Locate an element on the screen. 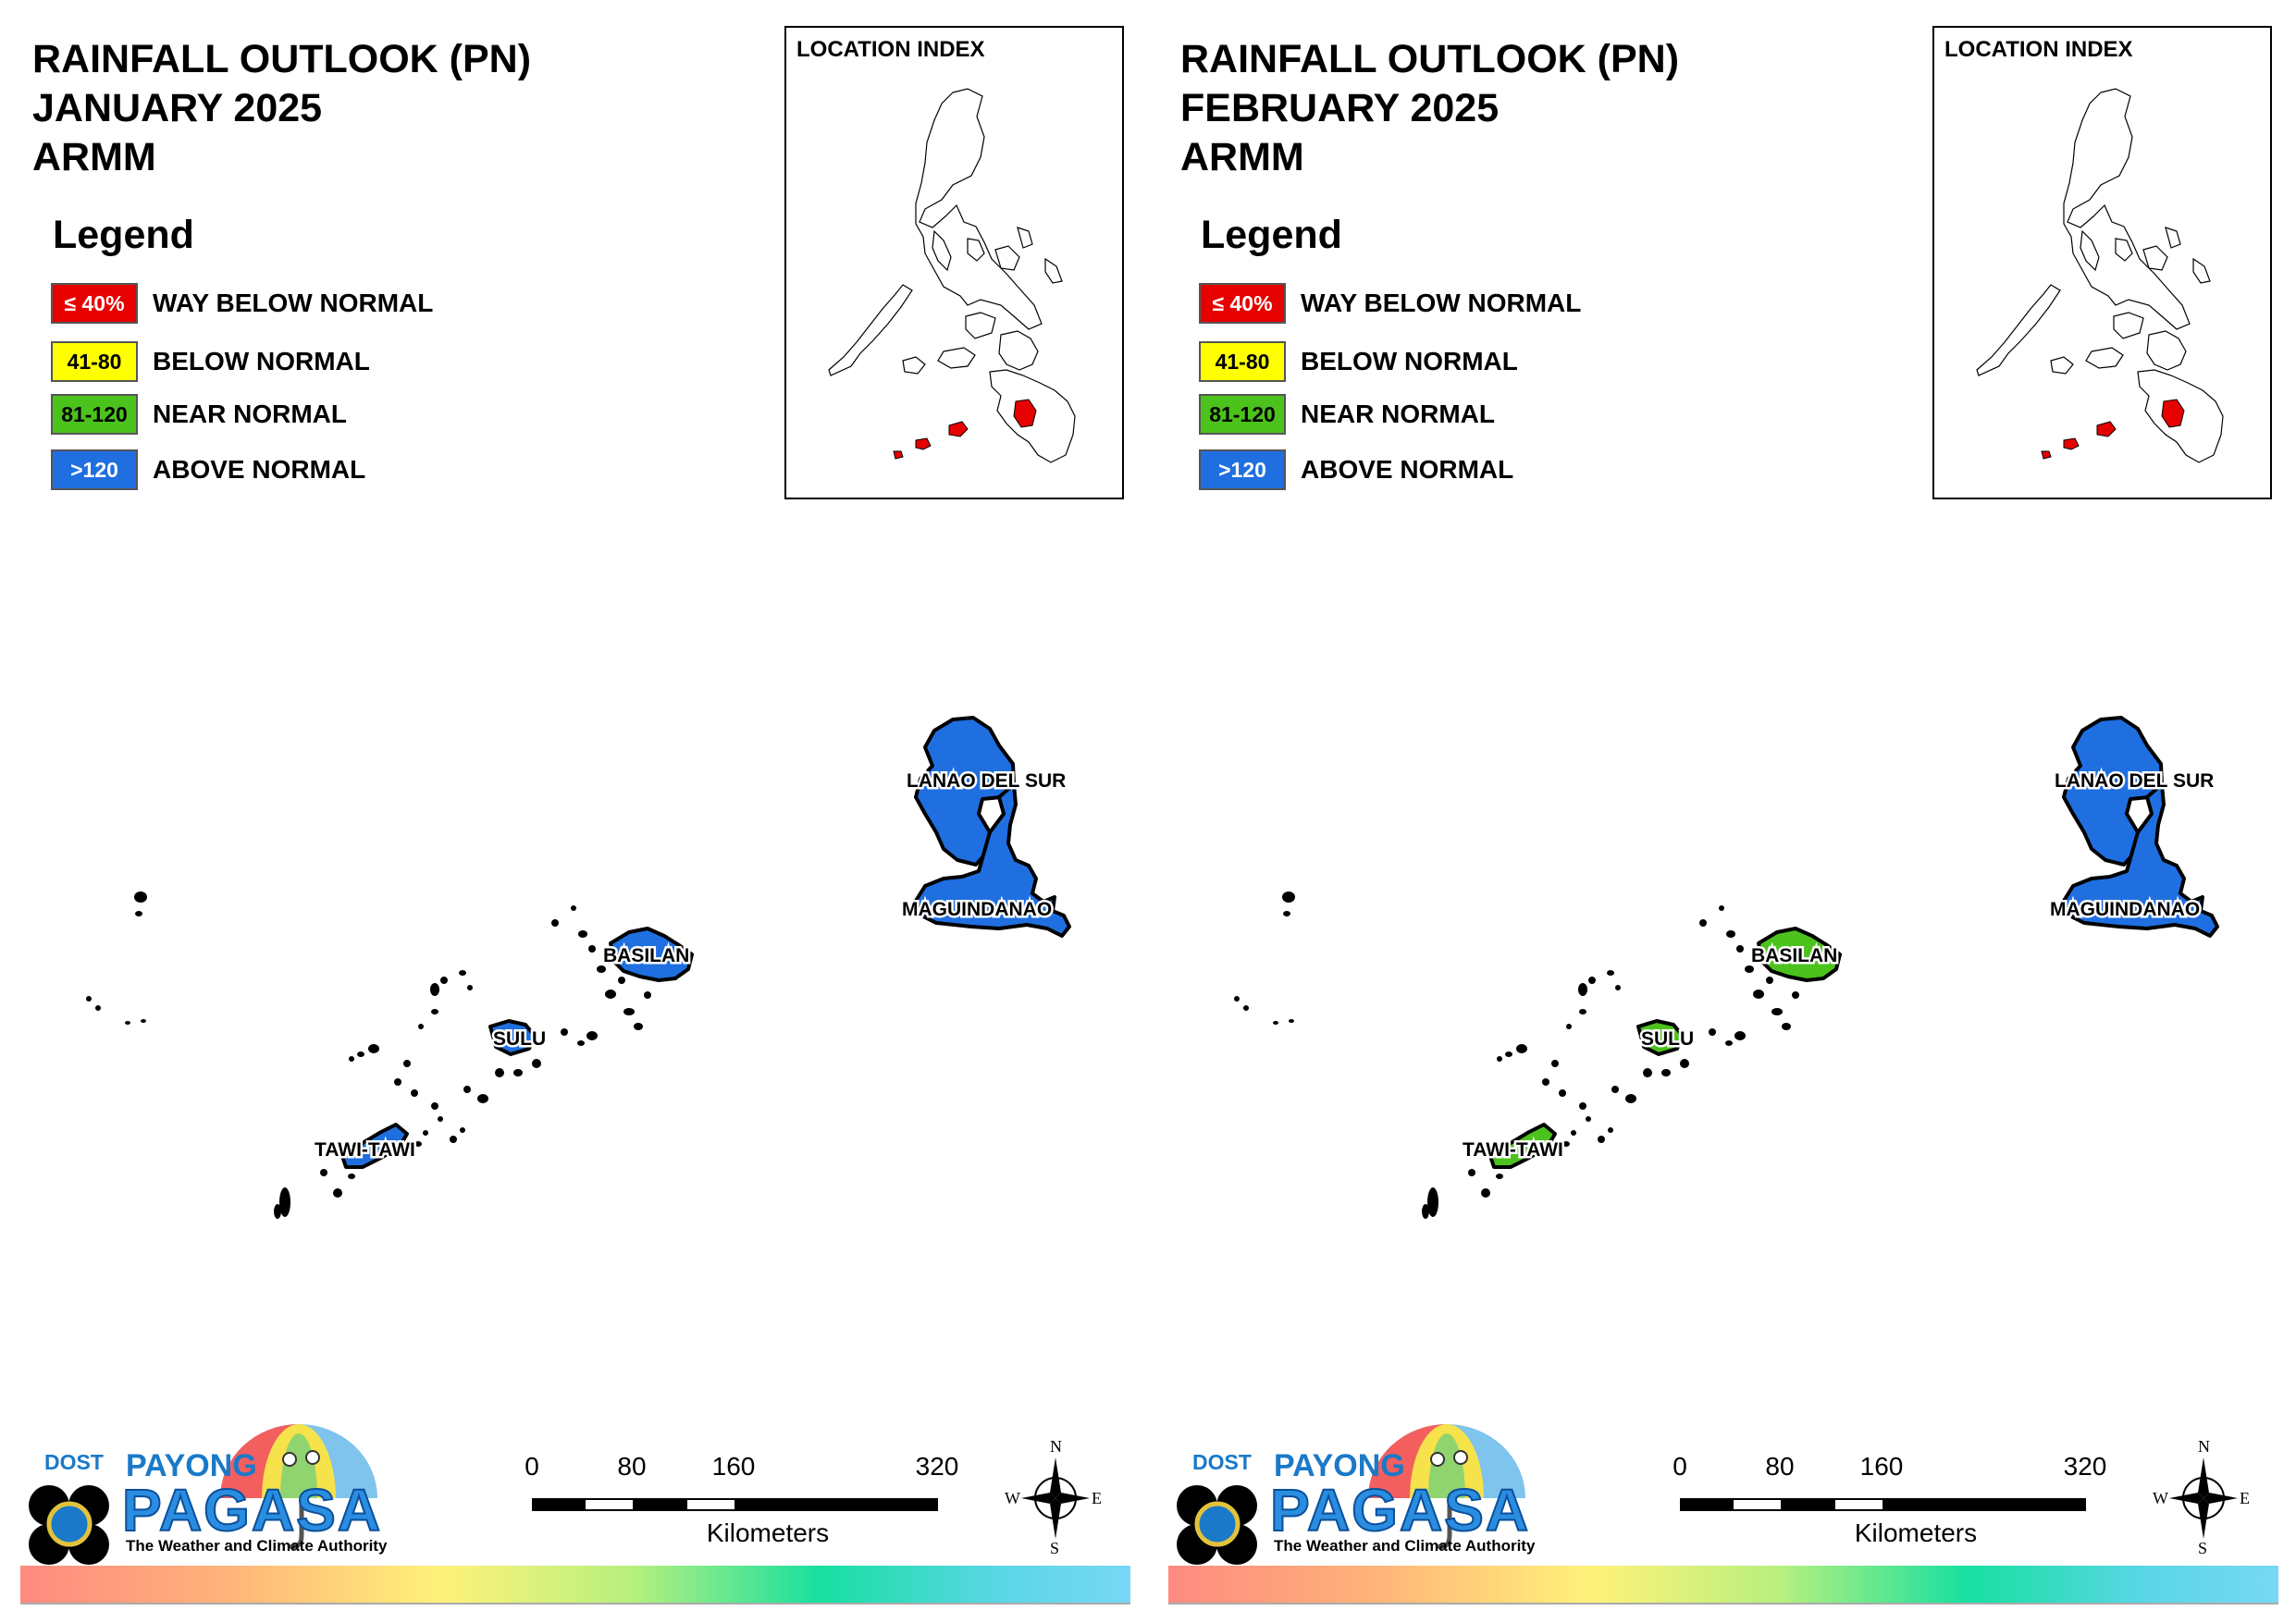 The image size is (2296, 1623). legend-swatch: ≤ 40% is located at coordinates (94, 303).